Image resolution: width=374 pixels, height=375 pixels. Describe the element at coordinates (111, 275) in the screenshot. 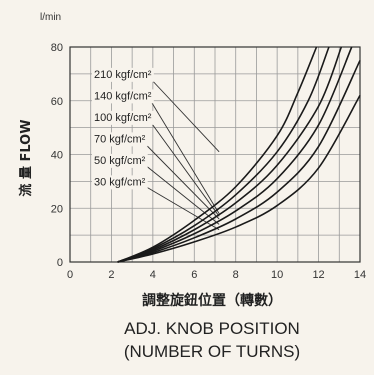

I see `x-tick-label: 2` at that location.